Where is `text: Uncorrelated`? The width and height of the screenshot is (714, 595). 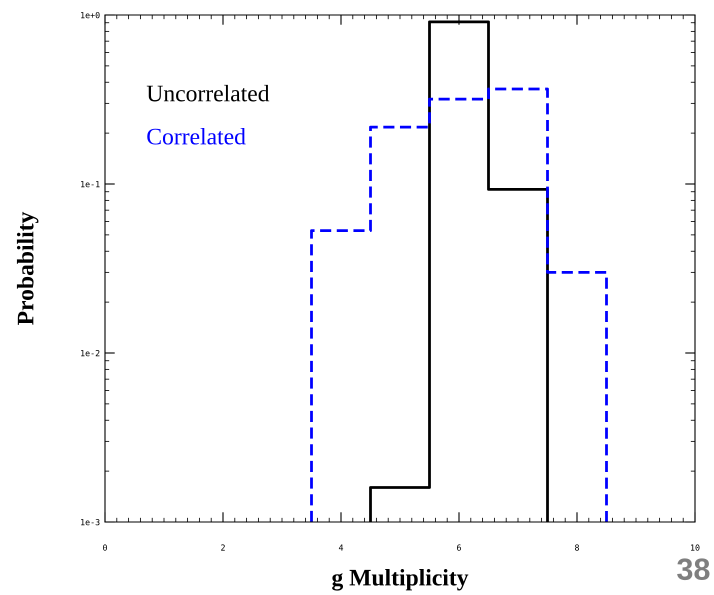 text: Uncorrelated is located at coordinates (208, 93).